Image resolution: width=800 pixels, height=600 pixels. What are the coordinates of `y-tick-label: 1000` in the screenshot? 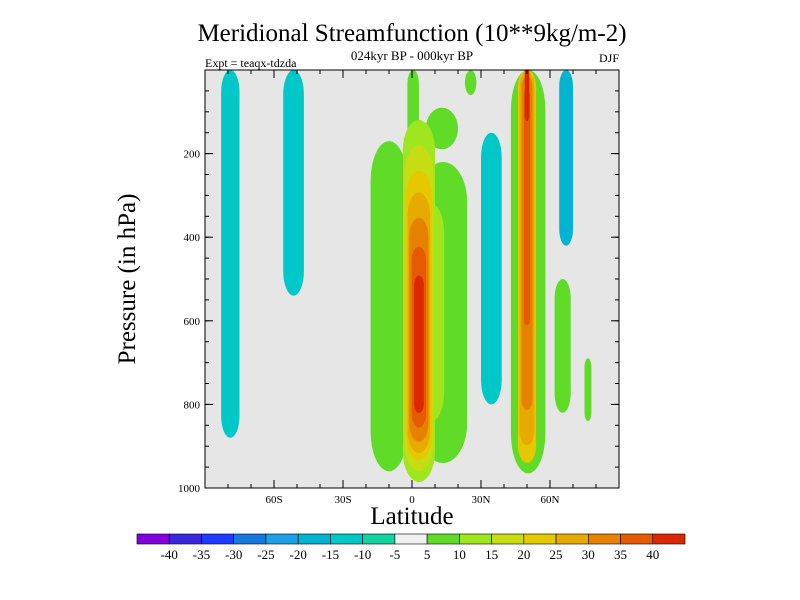 It's located at (189, 489).